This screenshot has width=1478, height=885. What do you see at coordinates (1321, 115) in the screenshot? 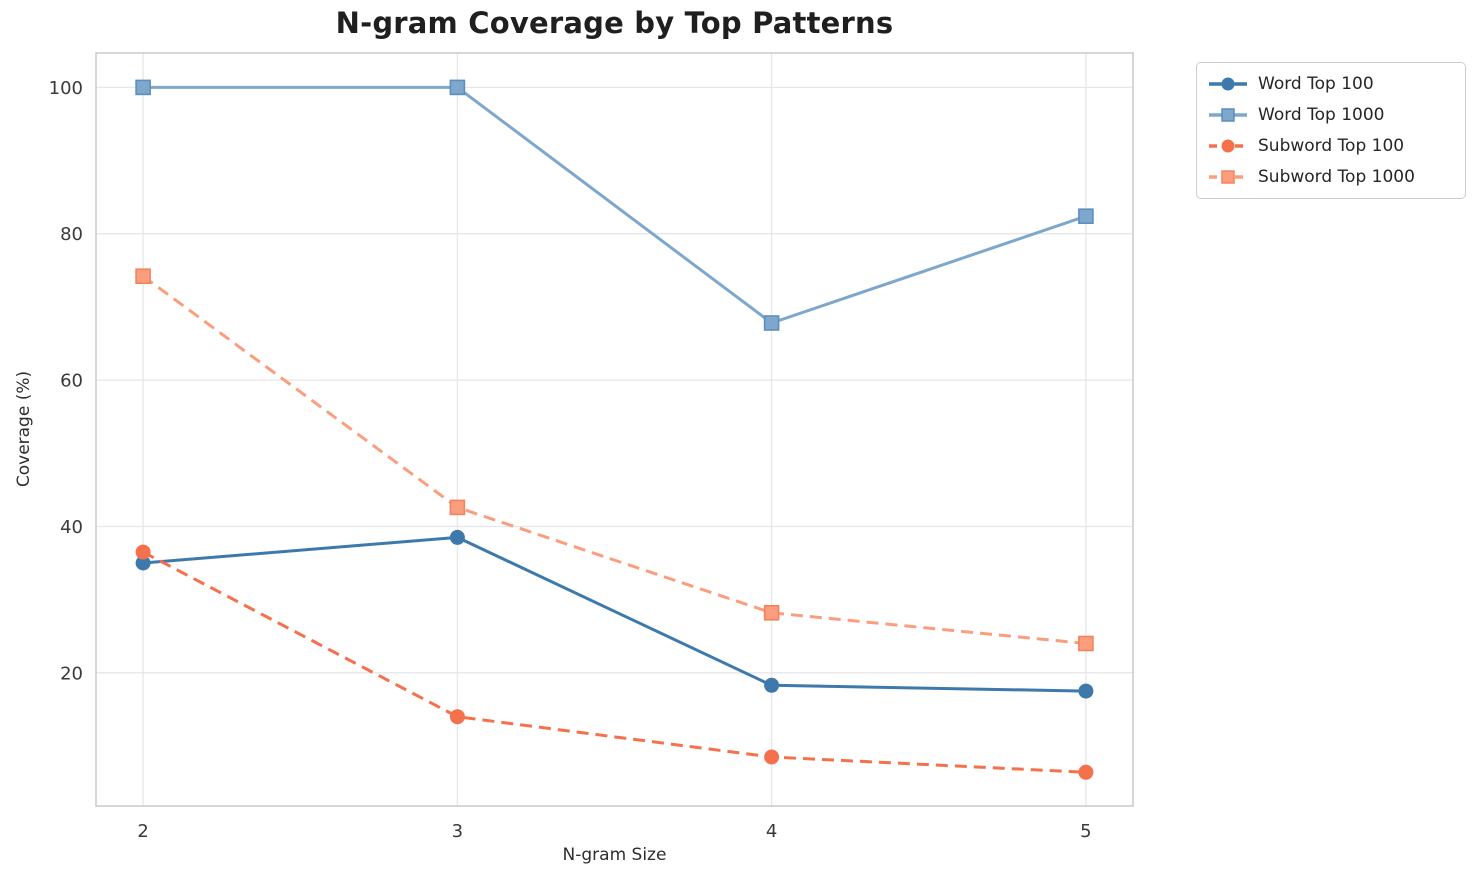
I see `legend-label: Word Top 1000` at bounding box center [1321, 115].